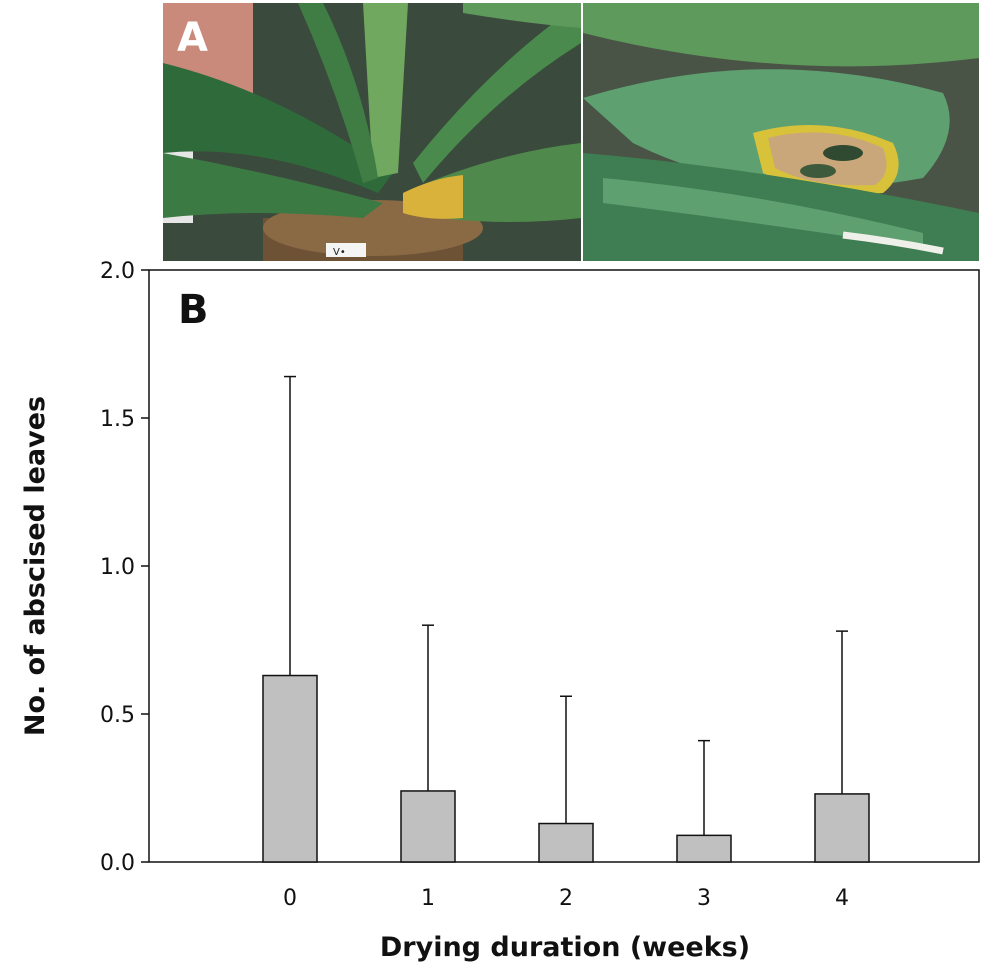 The image size is (986, 973). I want to click on panel-b-letter: B, so click(193, 310).